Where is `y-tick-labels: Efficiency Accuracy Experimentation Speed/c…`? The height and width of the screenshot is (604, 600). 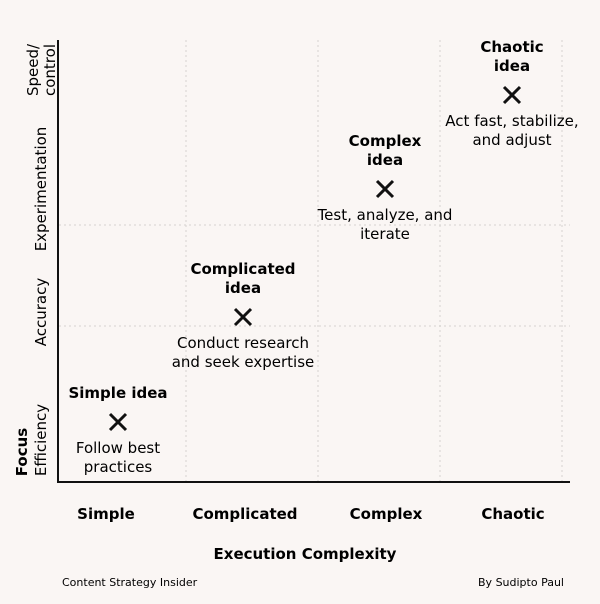 y-tick-labels: Efficiency Accuracy Experimentation Speed/c… is located at coordinates (41, 259).